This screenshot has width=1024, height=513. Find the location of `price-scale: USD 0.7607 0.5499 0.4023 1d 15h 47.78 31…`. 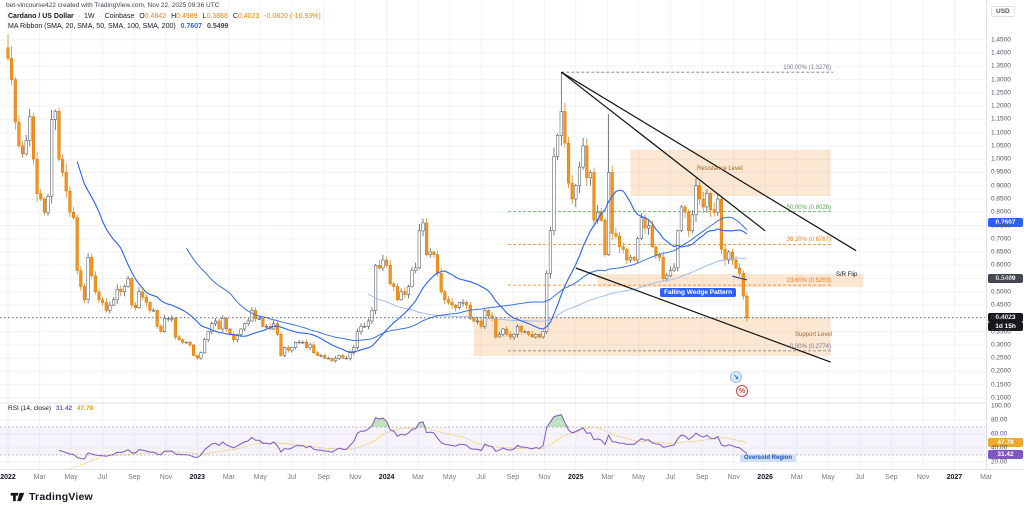

price-scale: USD 0.7607 0.5499 0.4023 1d 15h 47.78 31… is located at coordinates (1005, 234).